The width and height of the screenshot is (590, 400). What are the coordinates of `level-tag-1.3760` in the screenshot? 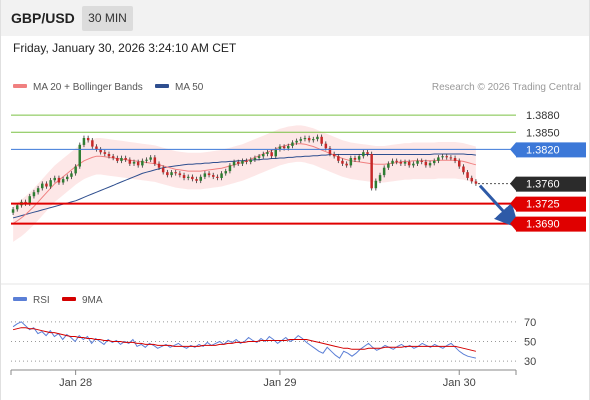 It's located at (551, 184).